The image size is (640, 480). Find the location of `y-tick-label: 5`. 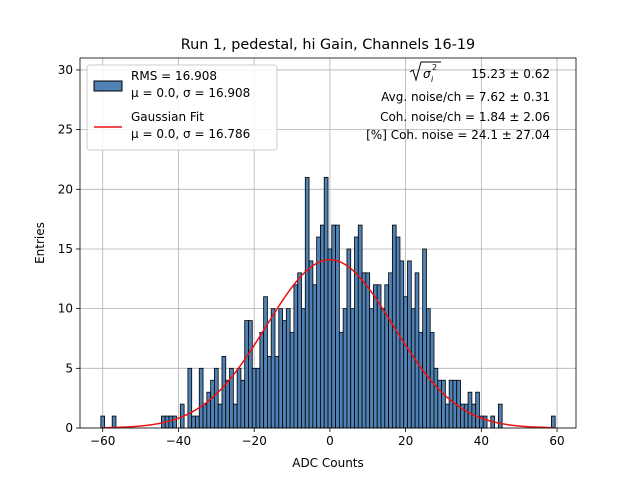

y-tick-label: 5 is located at coordinates (69, 368).